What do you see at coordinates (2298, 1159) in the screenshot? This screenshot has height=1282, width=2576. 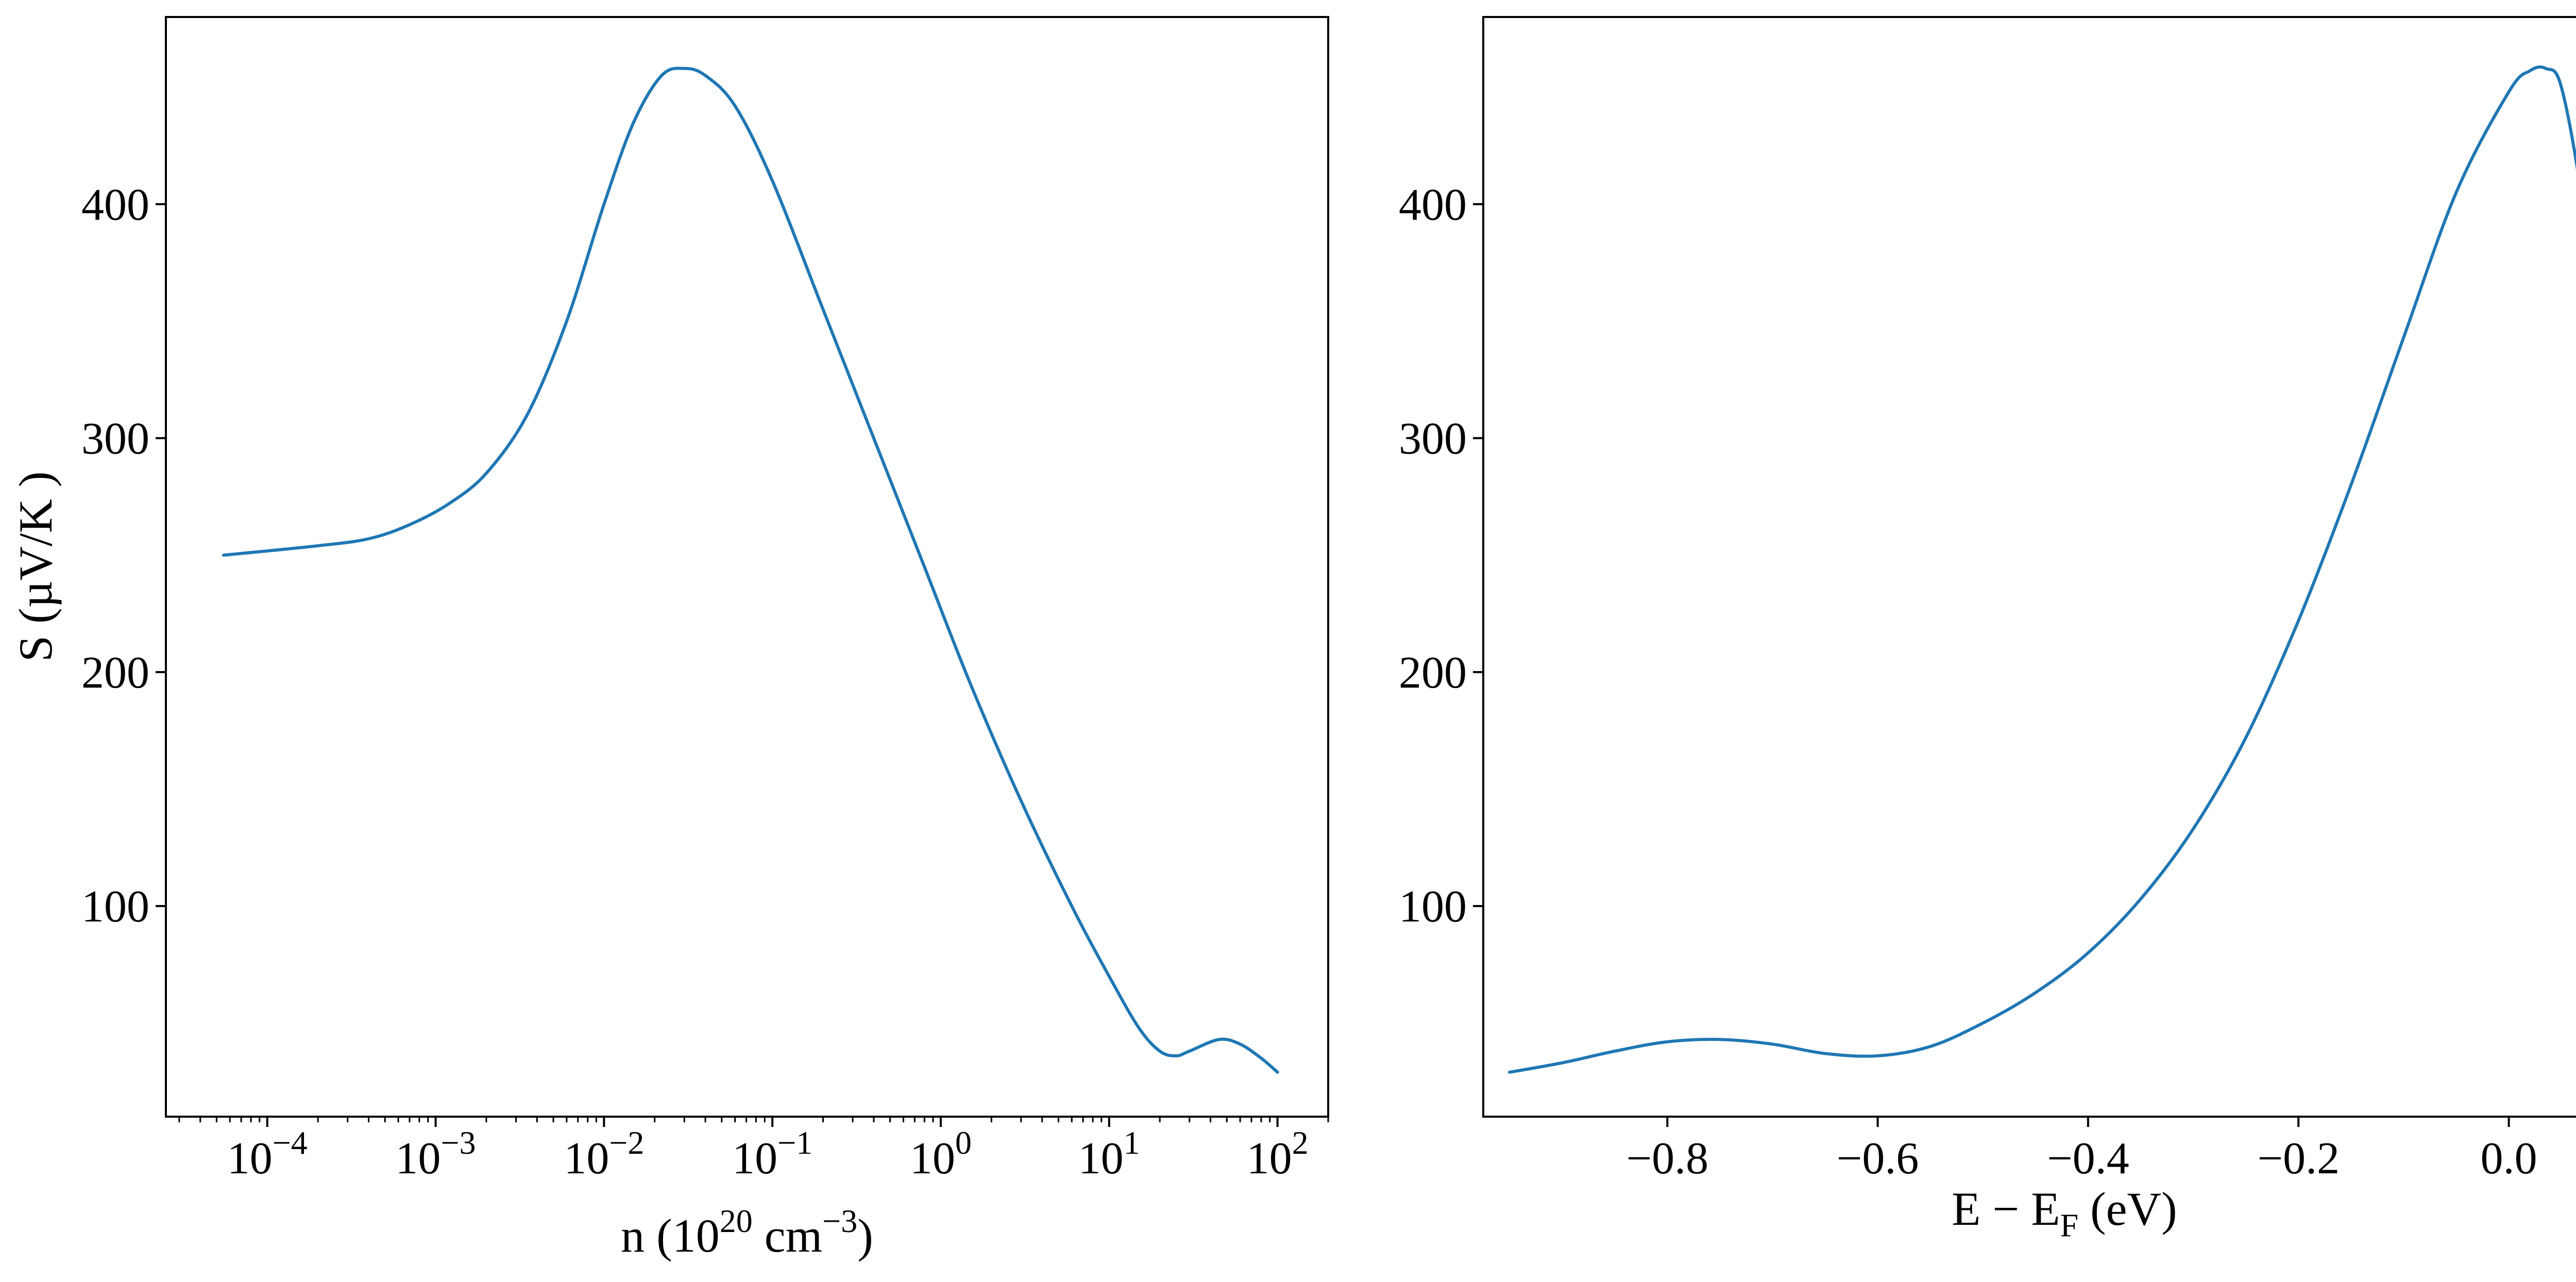 I see `right-x-tick-label: −0.2` at bounding box center [2298, 1159].